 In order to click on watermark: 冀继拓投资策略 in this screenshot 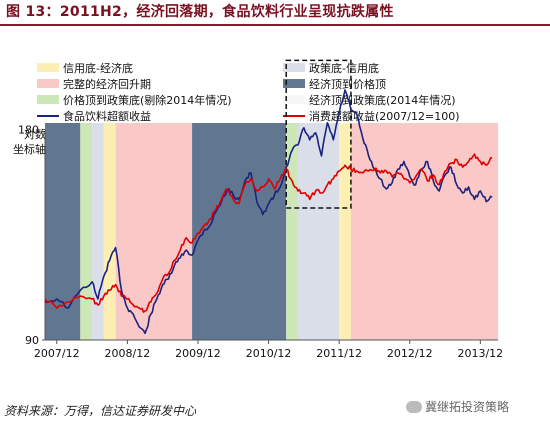, I will do `click(457, 406)`.